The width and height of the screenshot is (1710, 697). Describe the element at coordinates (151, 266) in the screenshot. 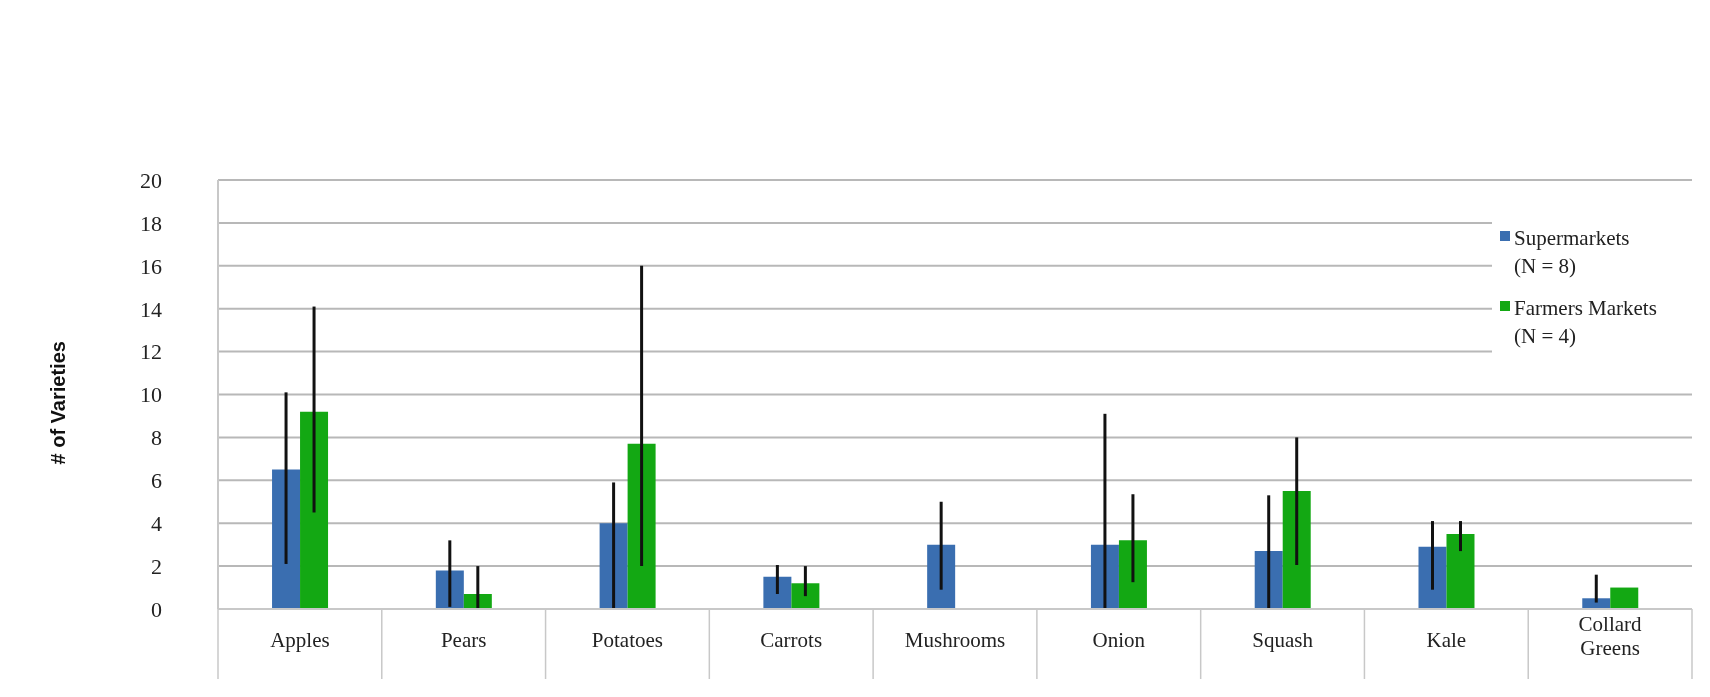

I see `y-tick-label: 16` at that location.